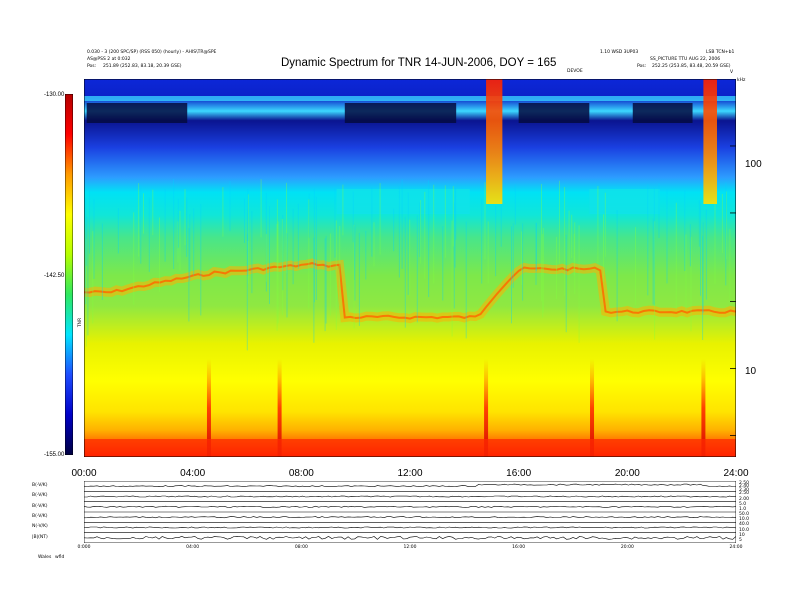  What do you see at coordinates (519, 473) in the screenshot?
I see `x-tick-label: 16:00` at bounding box center [519, 473].